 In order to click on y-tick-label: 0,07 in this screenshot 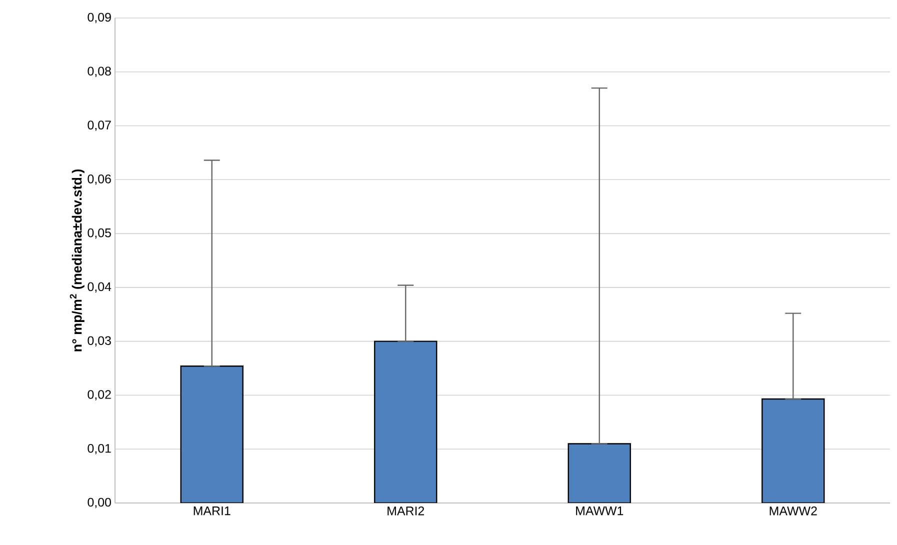, I will do `click(99, 125)`.